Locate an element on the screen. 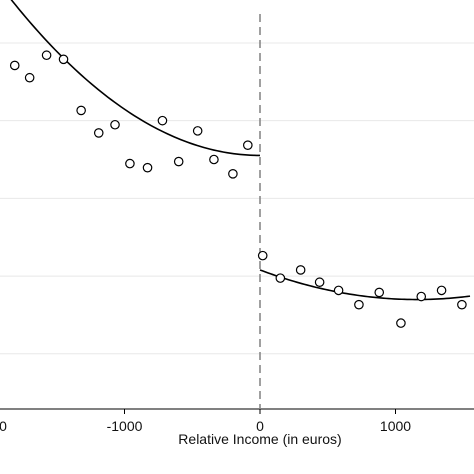 The width and height of the screenshot is (474, 474). x-tick-label-3: 1000 is located at coordinates (395, 426).